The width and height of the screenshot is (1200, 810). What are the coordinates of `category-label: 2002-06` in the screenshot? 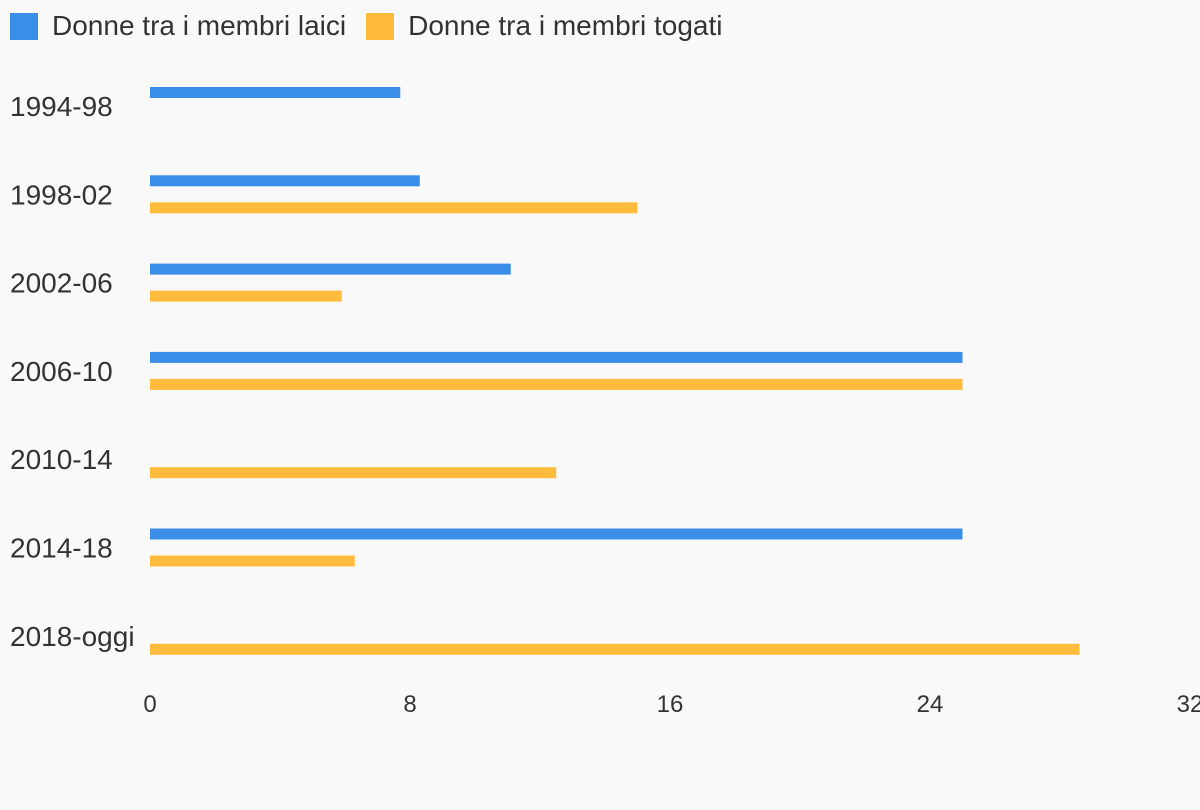 It's located at (61, 283).